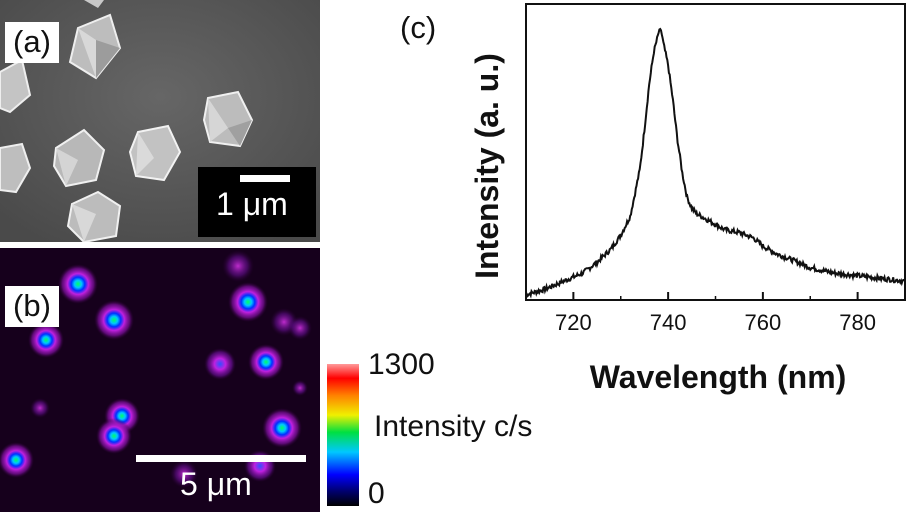  I want to click on scale-bar-a-label: 1 μm, so click(252, 204).